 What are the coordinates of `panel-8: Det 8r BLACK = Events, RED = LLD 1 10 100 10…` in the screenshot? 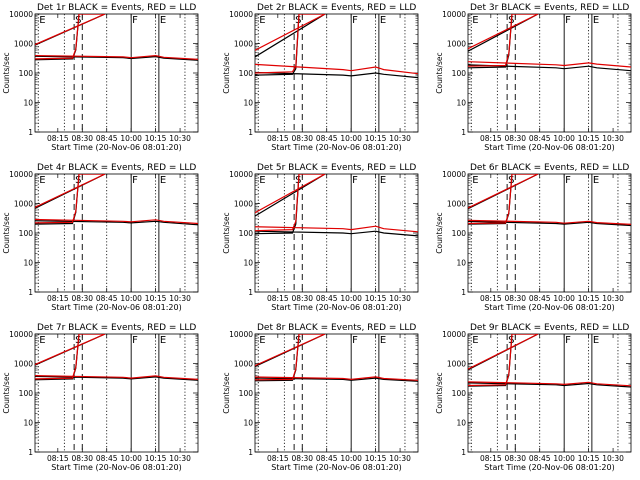 It's located at (320, 397).